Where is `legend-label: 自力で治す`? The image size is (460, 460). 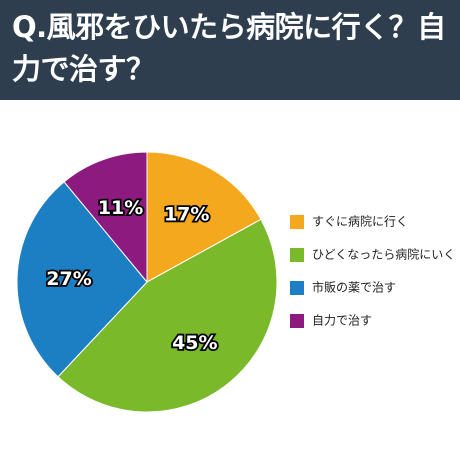 legend-label: 自力で治す is located at coordinates (342, 321).